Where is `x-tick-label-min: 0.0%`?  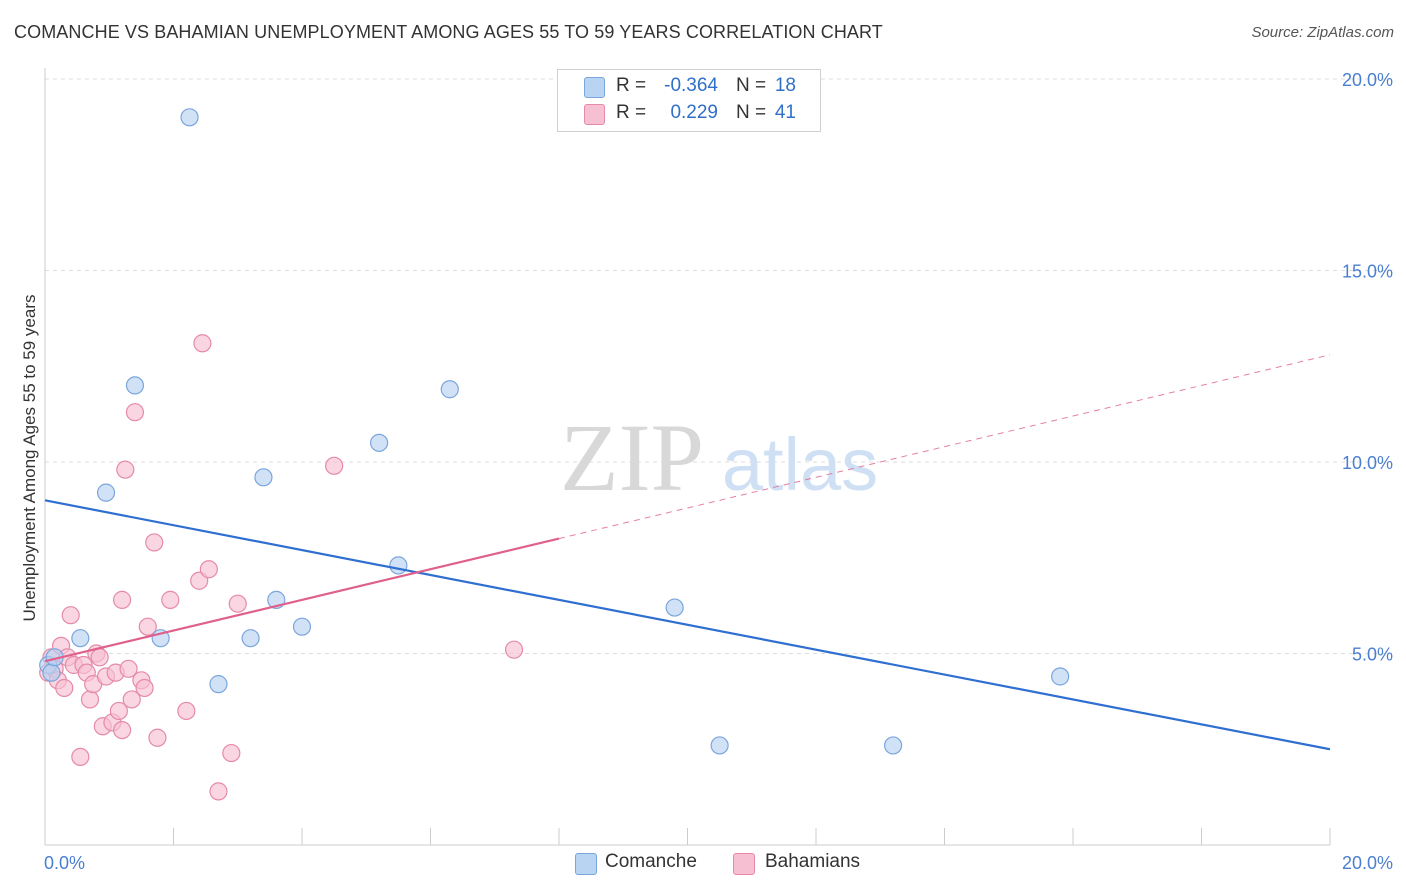
x-tick-label-min: 0.0% is located at coordinates (64, 863).